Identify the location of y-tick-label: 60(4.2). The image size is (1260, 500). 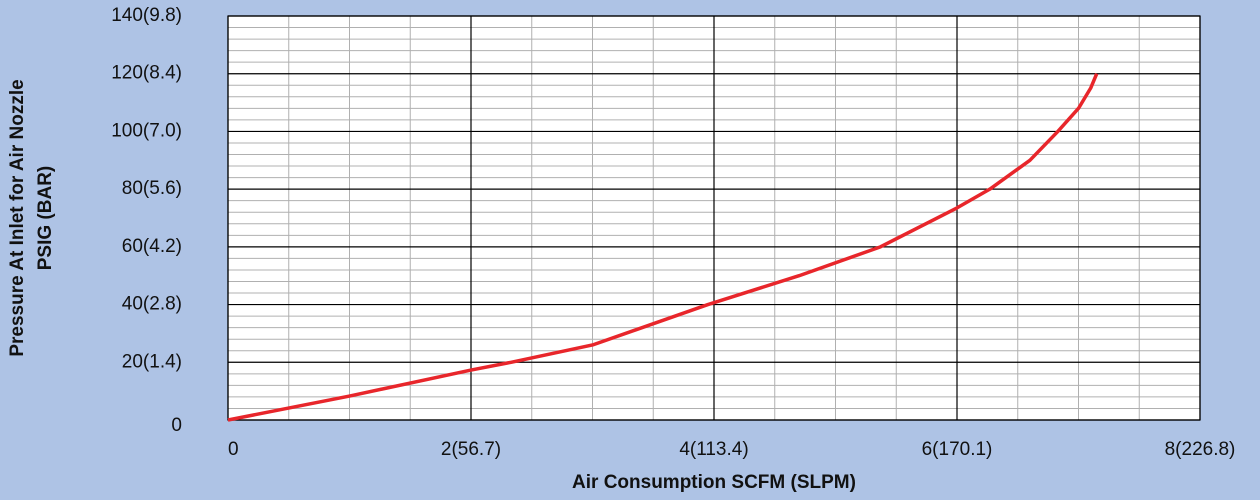
(152, 246).